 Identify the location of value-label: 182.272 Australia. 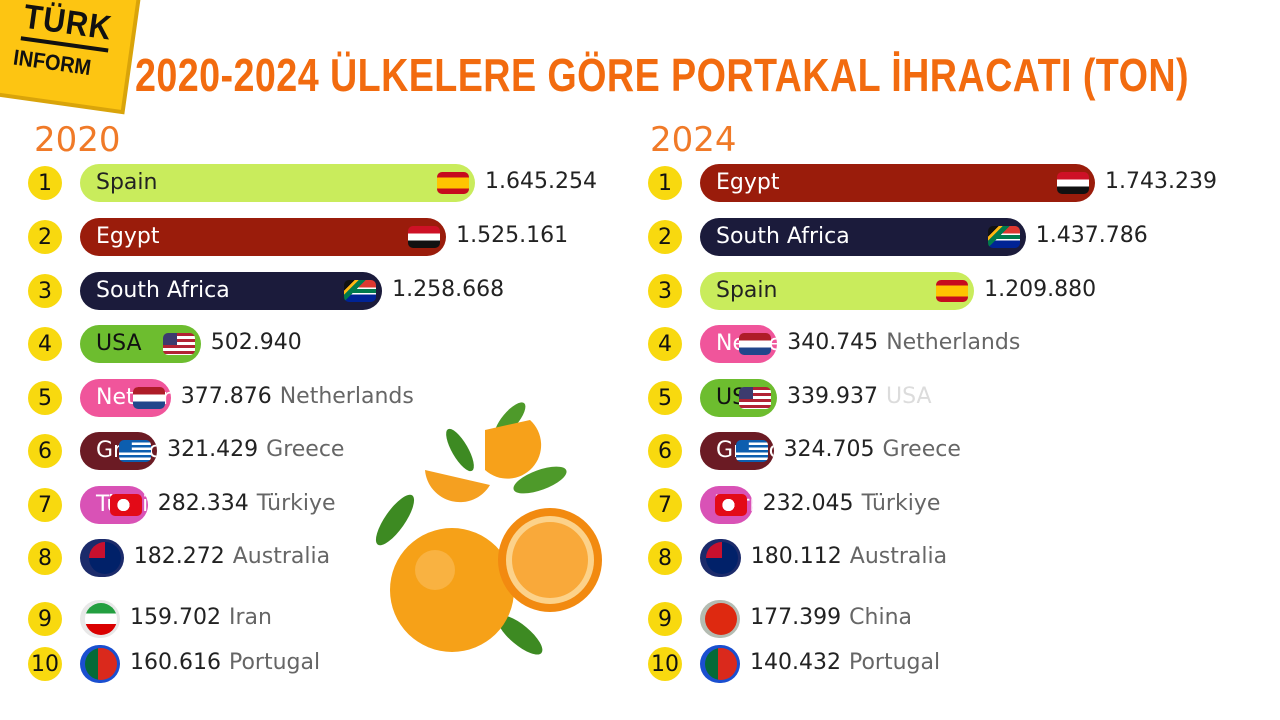
(232, 556).